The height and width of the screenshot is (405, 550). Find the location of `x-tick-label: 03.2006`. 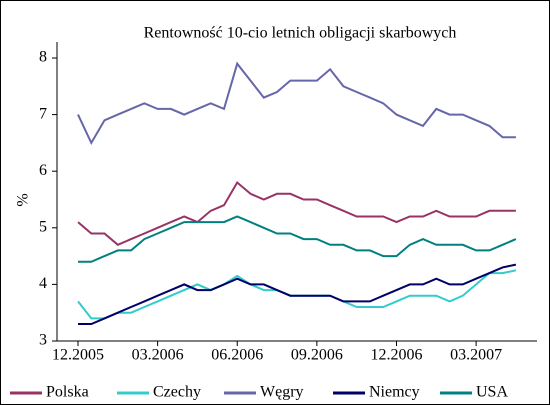

x-tick-label: 03.2006 is located at coordinates (158, 355).